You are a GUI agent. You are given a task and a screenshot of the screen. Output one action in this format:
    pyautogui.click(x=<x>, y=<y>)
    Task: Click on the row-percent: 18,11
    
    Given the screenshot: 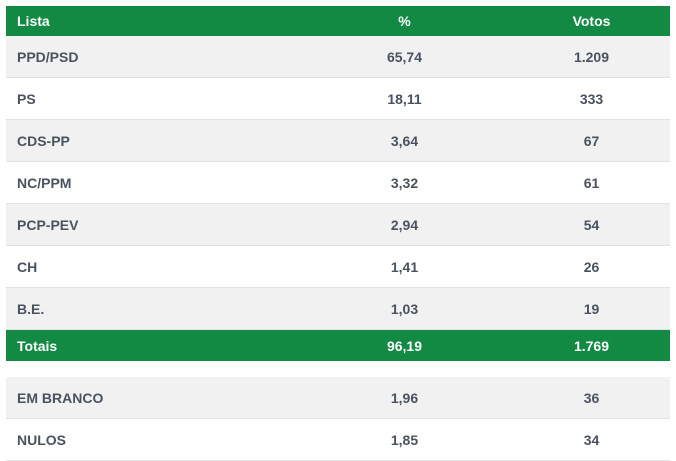 What is the action you would take?
    pyautogui.click(x=404, y=98)
    